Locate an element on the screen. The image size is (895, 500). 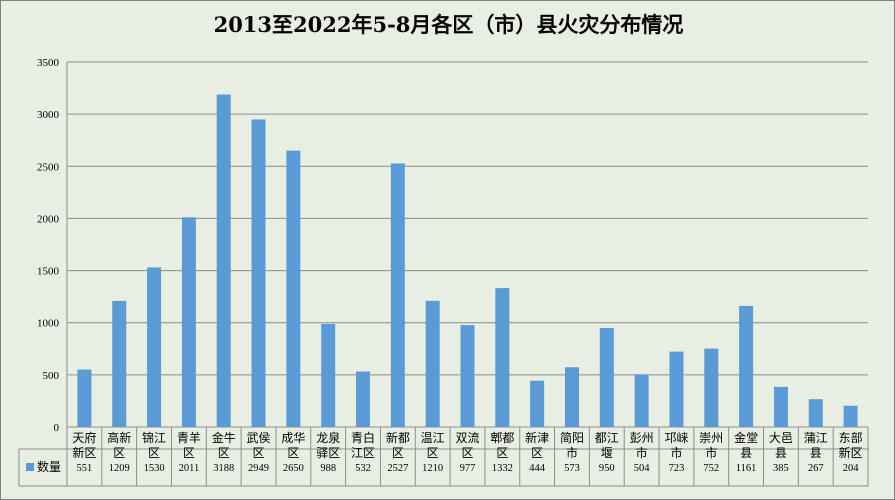
category-label: 天府 is located at coordinates (84, 437).